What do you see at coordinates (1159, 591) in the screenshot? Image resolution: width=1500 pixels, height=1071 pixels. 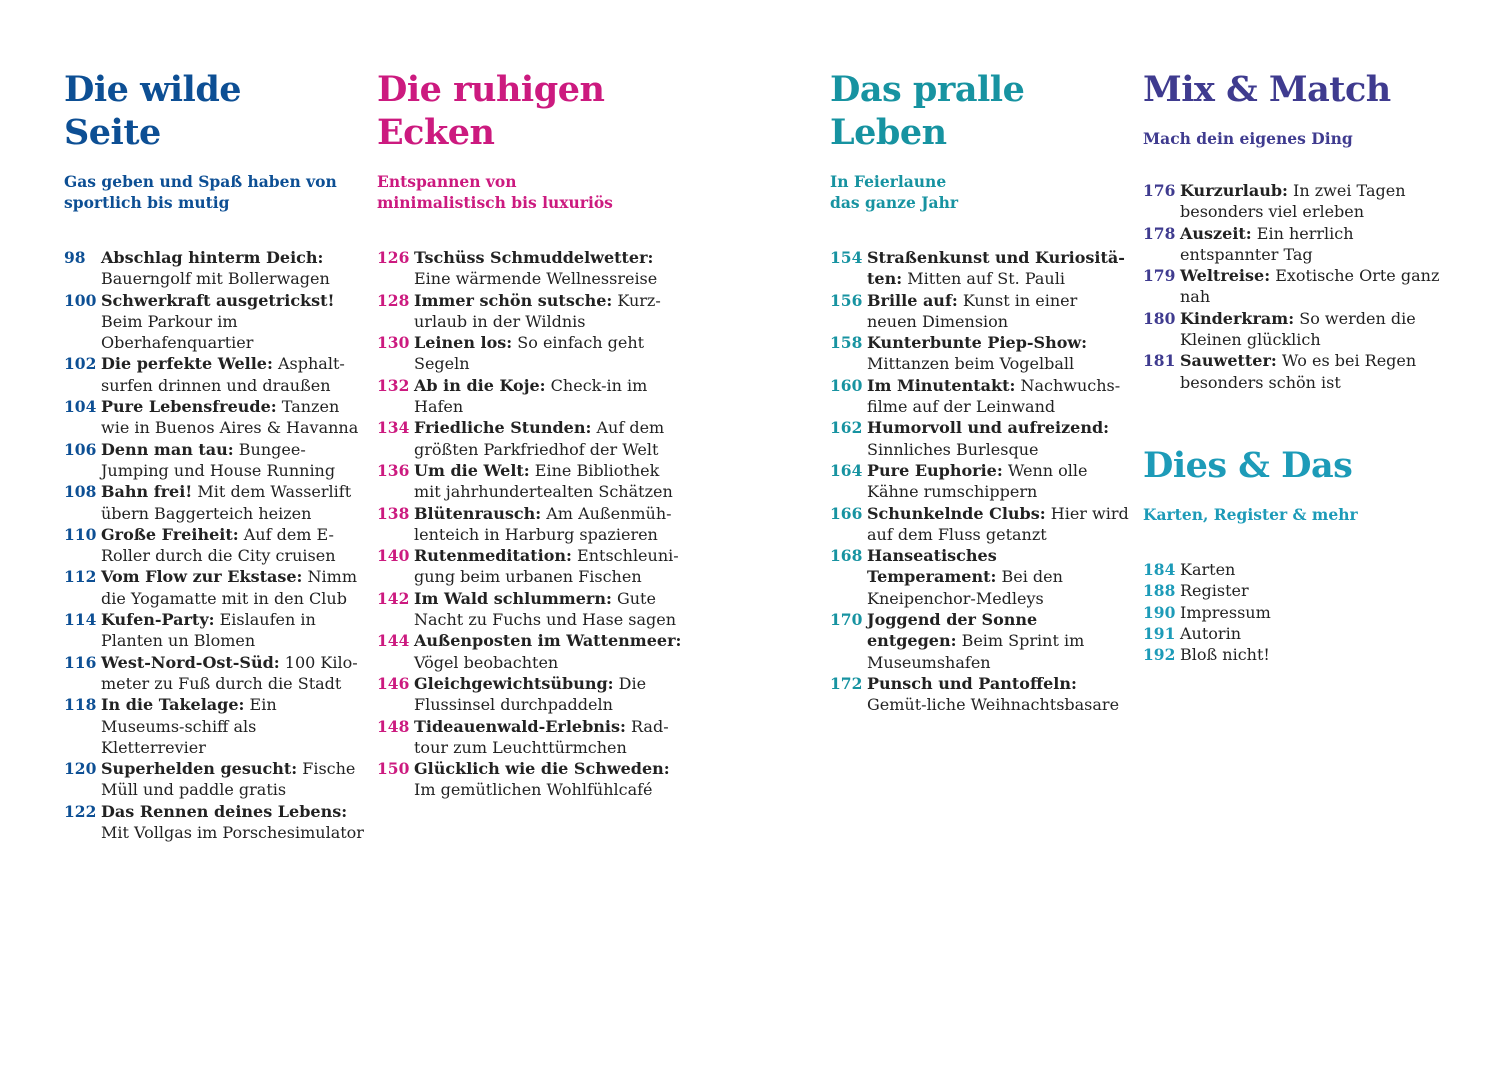 I see `page-number: 188` at bounding box center [1159, 591].